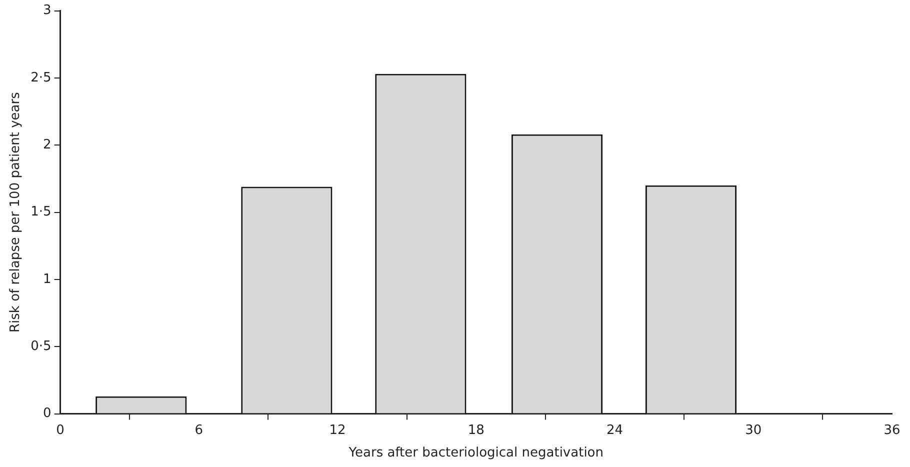  What do you see at coordinates (615, 430) in the screenshot?
I see `x-tick-label: 24` at bounding box center [615, 430].